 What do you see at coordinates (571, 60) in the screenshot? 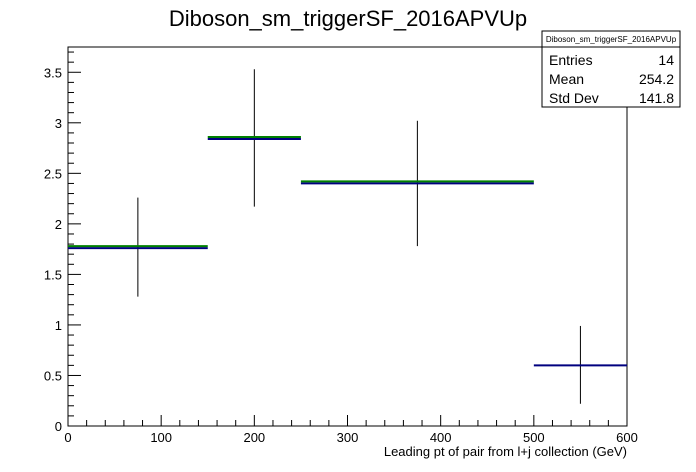
I see `stats-label: Entries` at bounding box center [571, 60].